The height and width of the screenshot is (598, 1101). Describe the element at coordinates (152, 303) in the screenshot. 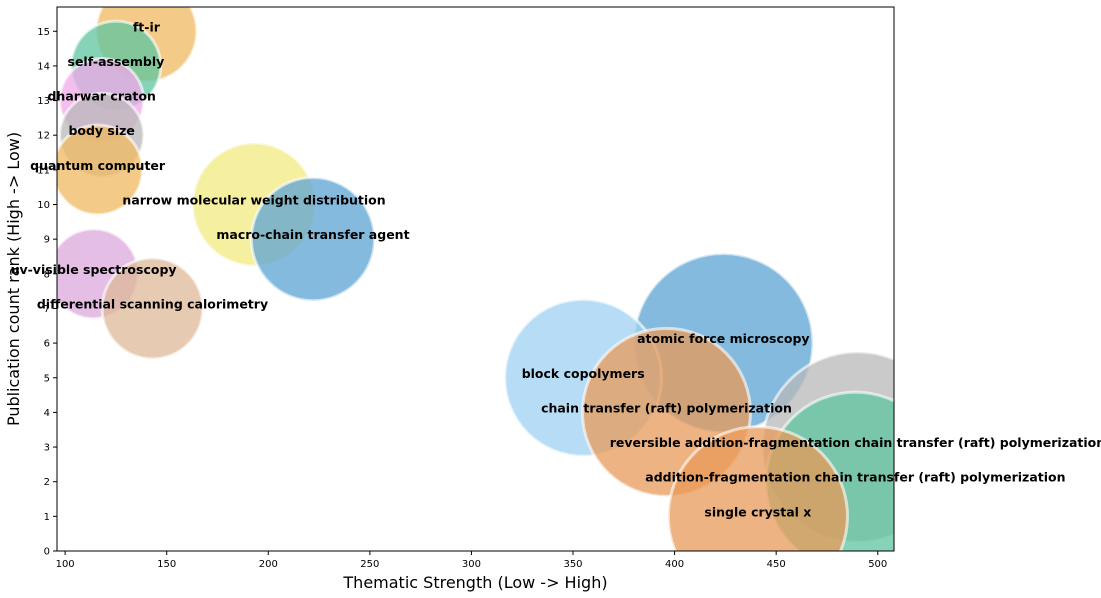

I see `bubble-label-differential-scanning-calorimetry: differential scanning calorimetry` at that location.